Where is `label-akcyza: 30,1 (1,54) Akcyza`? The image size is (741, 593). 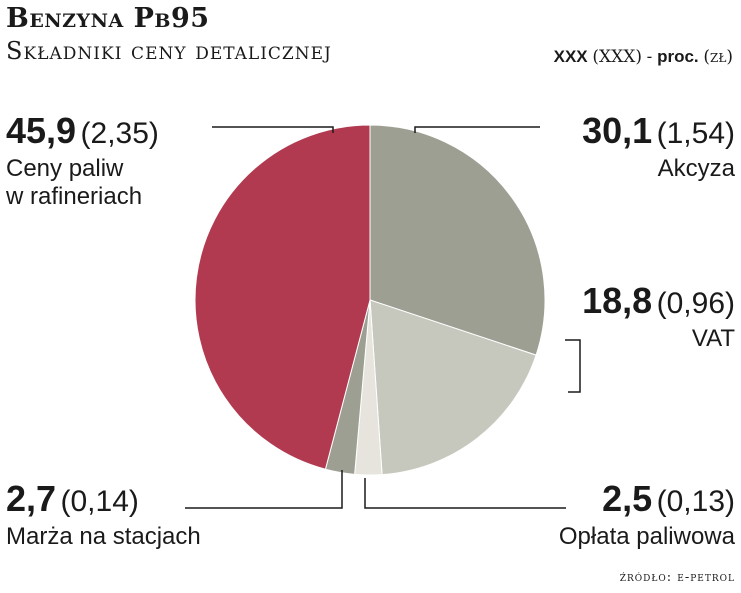 label-akcyza: 30,1 (1,54) Akcyza is located at coordinates (658, 148).